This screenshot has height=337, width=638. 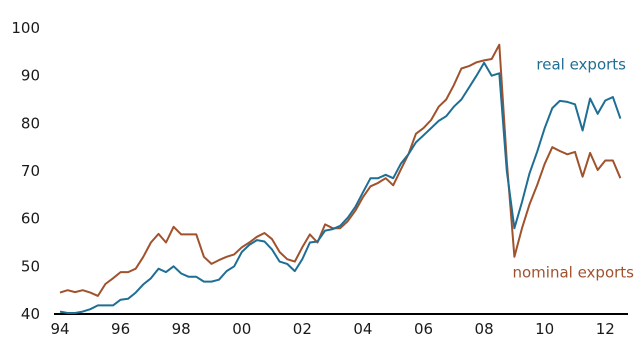 I want to click on real-exports-label: real exports, so click(x=581, y=64).